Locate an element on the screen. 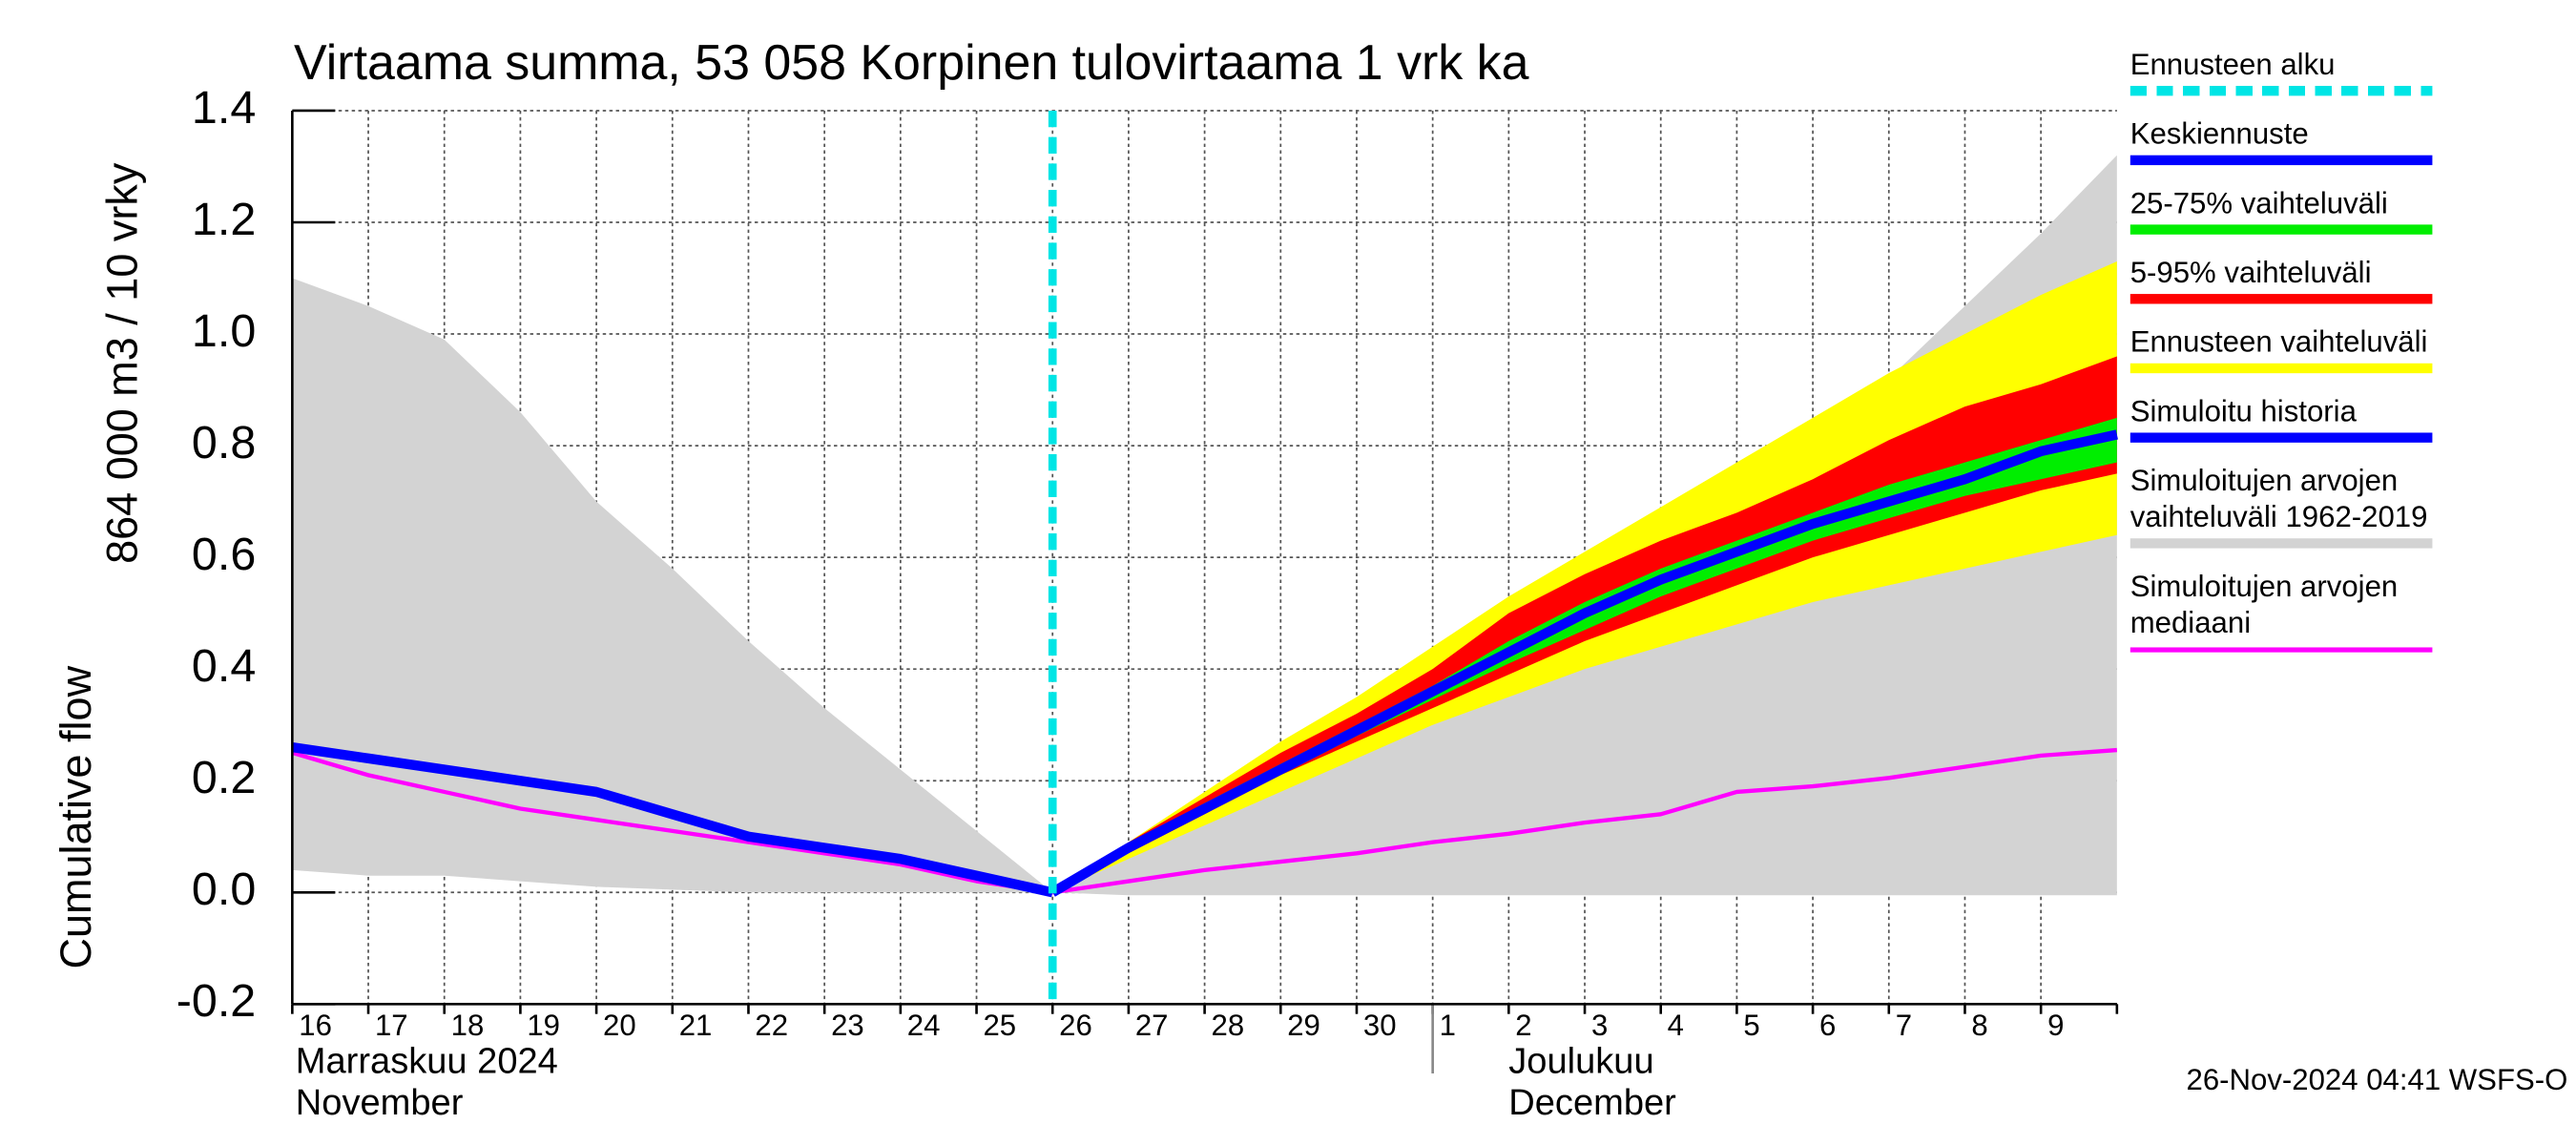 The image size is (2576, 1145). legend-label: 25-75% vaihteluväli is located at coordinates (2258, 203).